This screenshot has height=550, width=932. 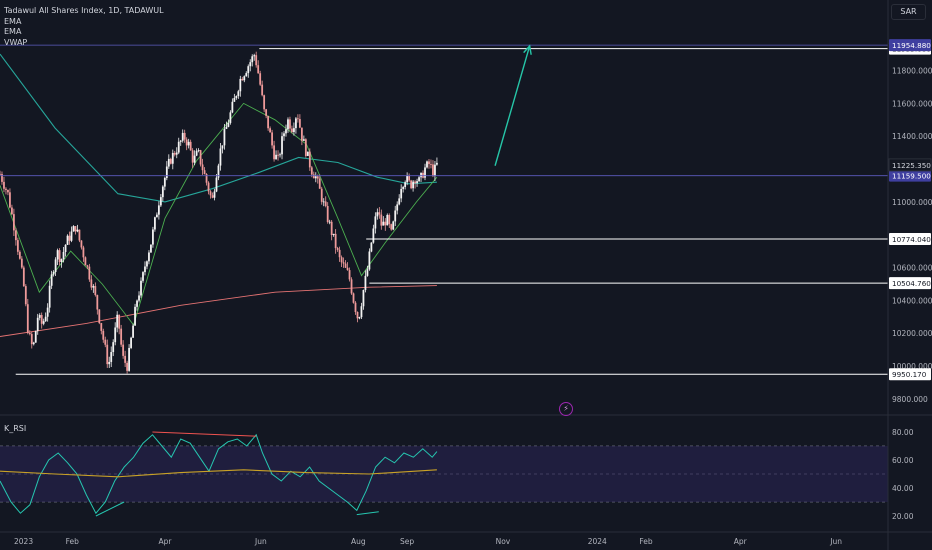 What do you see at coordinates (466, 538) in the screenshot?
I see `time-axis: 2023 Feb Apr Jun Aug Sep Nov 2024 Feb Apr Jun` at bounding box center [466, 538].